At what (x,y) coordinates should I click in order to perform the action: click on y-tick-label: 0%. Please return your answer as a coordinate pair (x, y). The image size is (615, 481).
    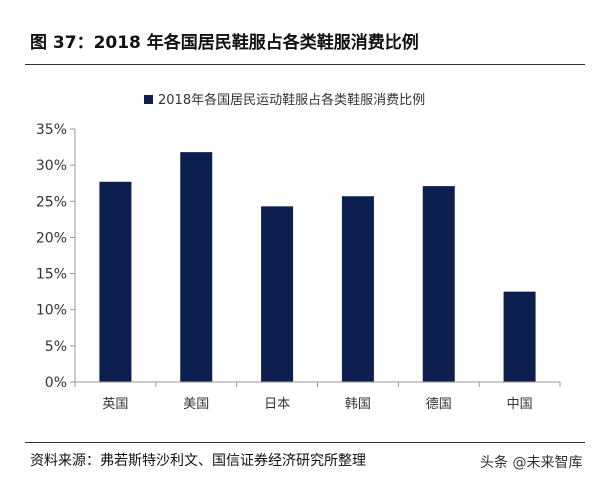
    Looking at the image, I should click on (56, 383).